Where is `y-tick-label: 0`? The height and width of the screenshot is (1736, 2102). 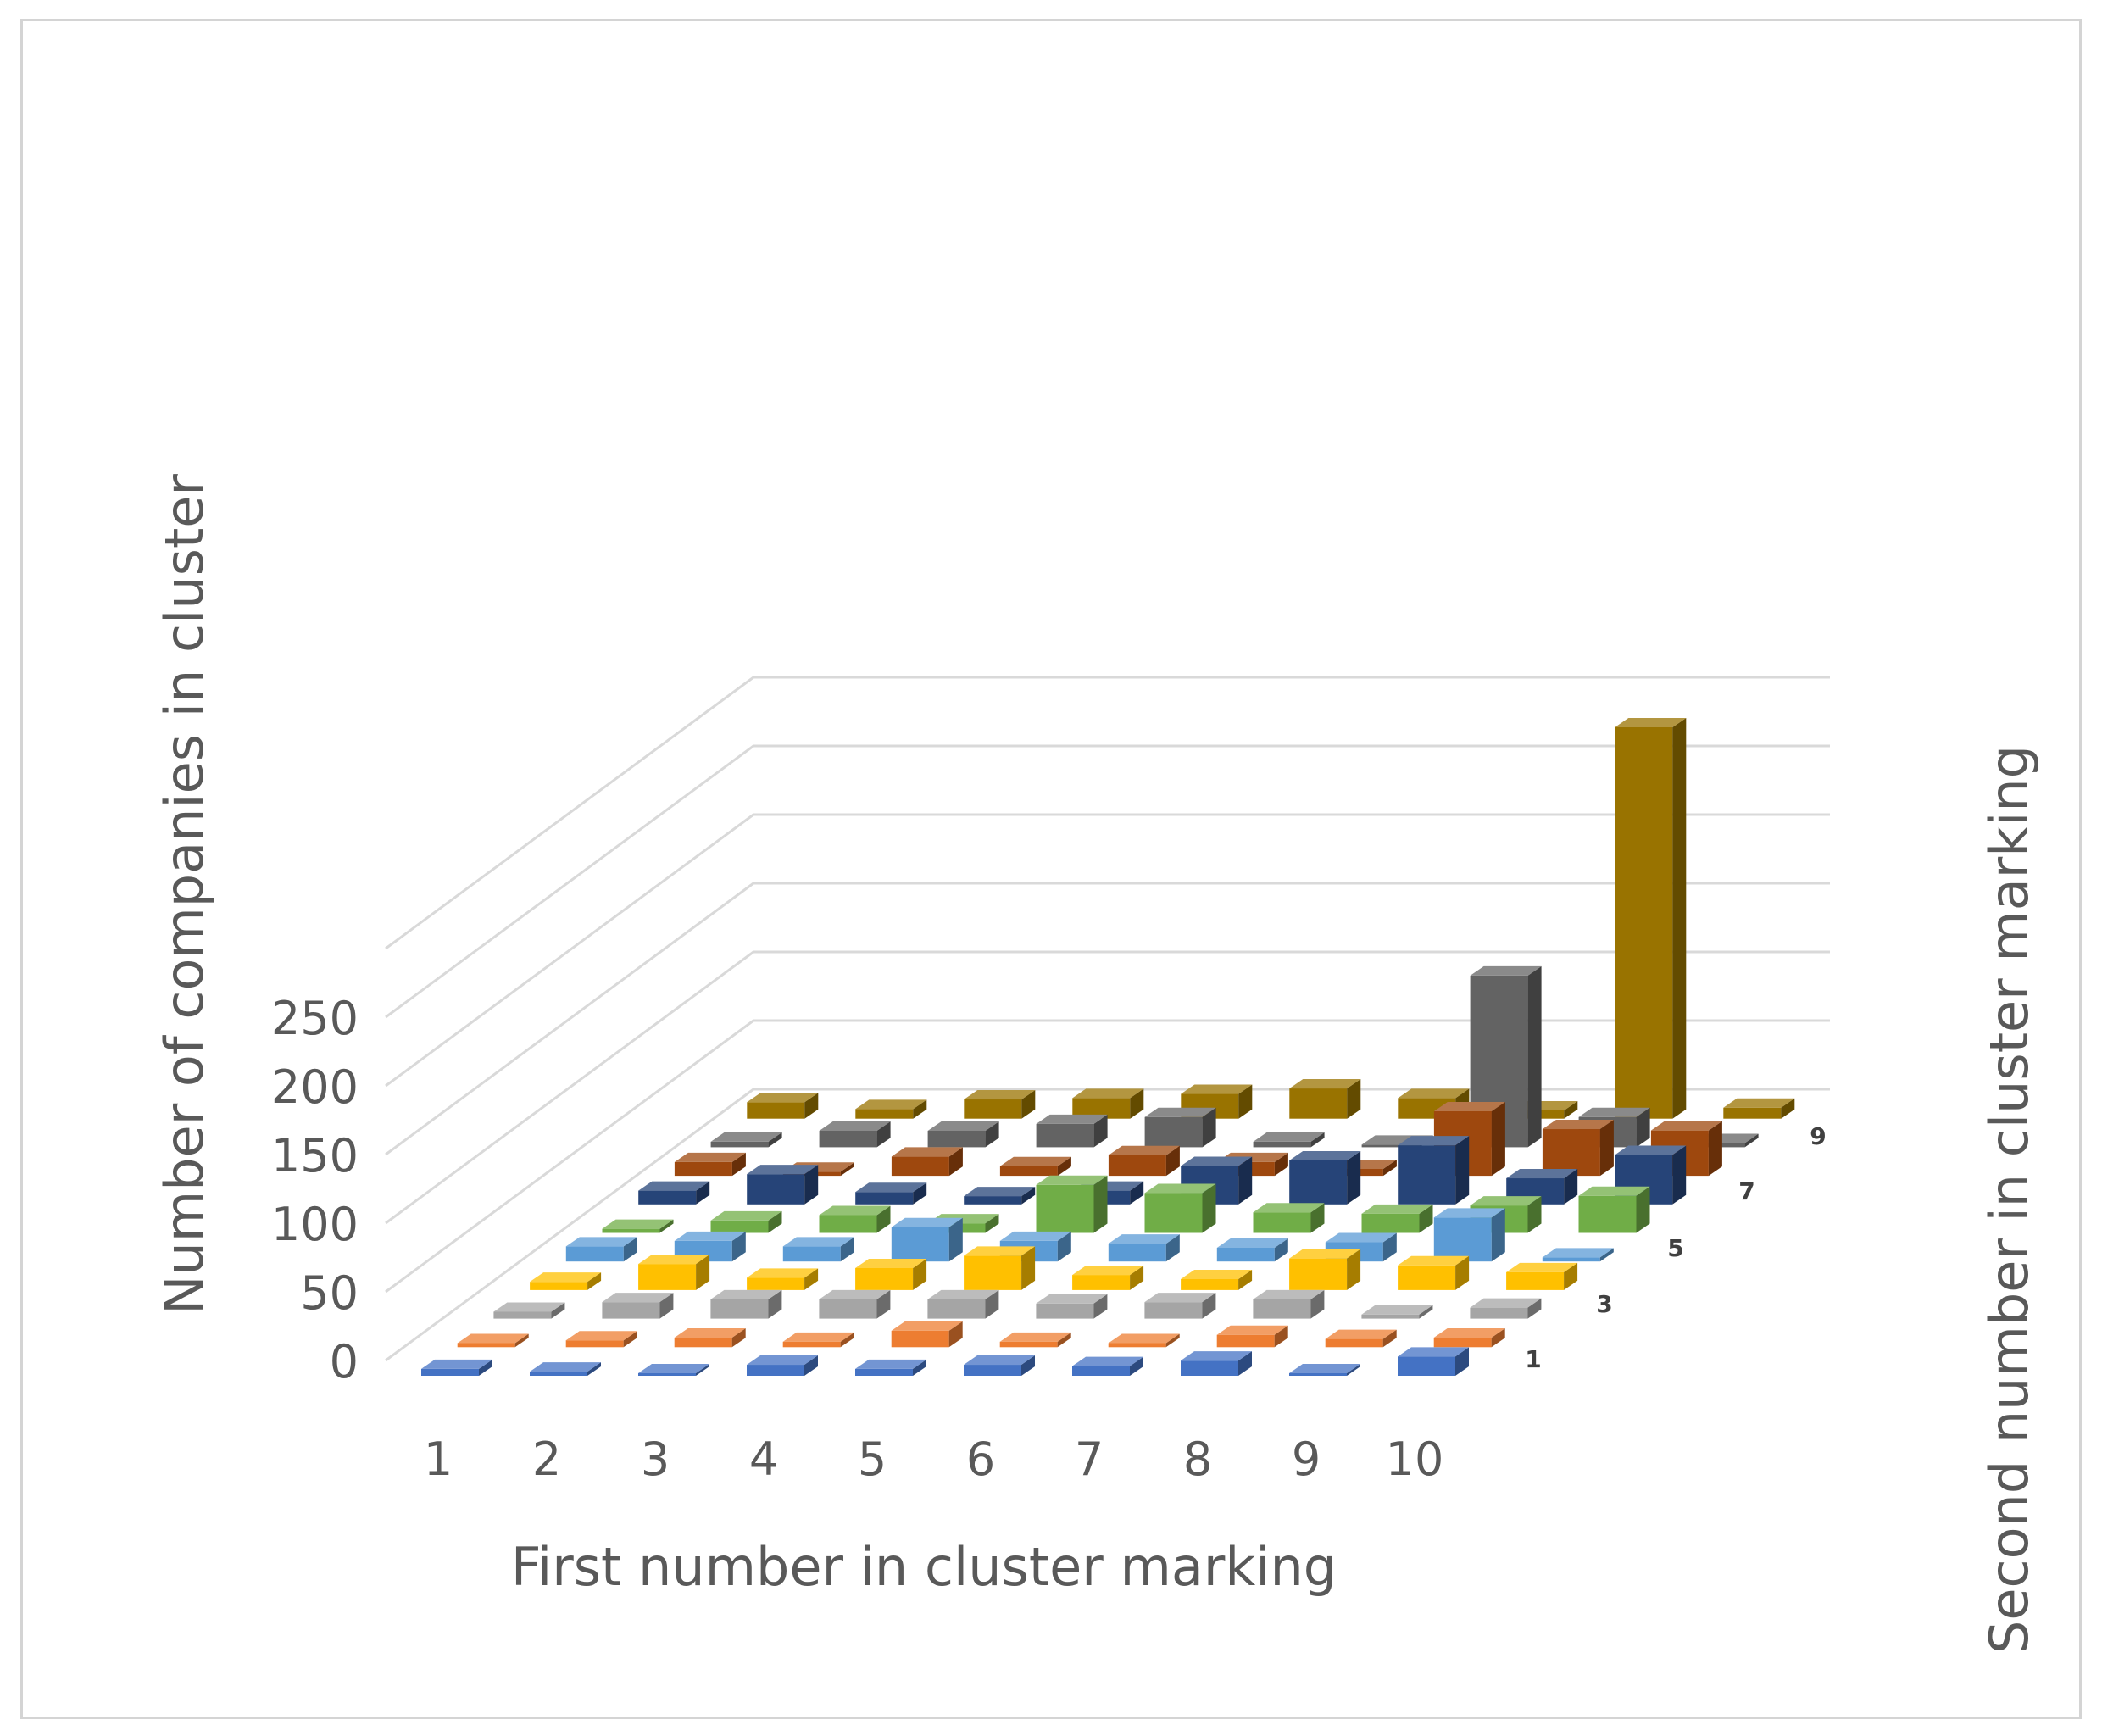 y-tick-label: 0 is located at coordinates (344, 1361).